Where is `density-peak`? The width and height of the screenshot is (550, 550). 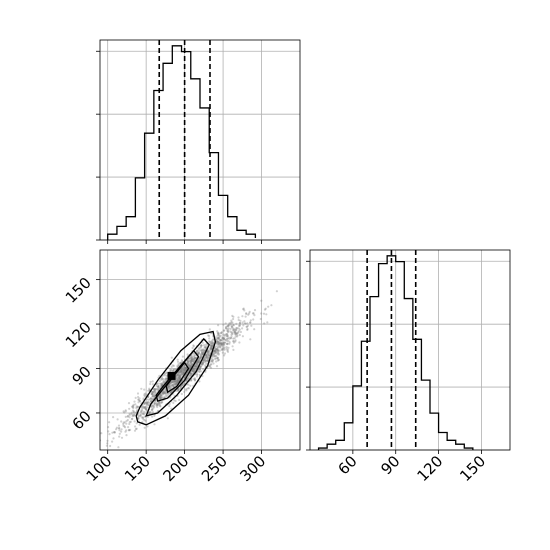
density-peak is located at coordinates (171, 375).